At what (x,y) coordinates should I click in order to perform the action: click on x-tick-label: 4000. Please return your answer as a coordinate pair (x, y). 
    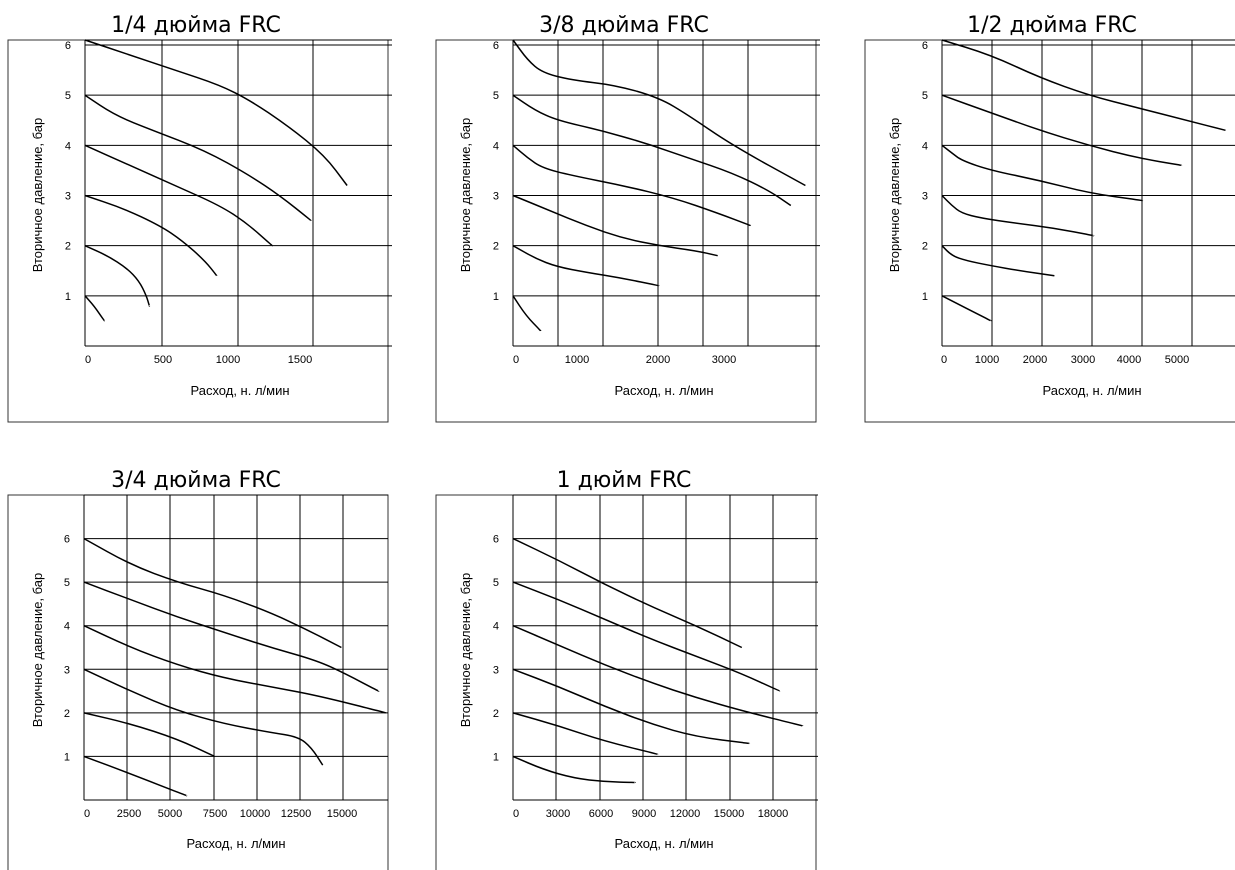
    Looking at the image, I should click on (1129, 360).